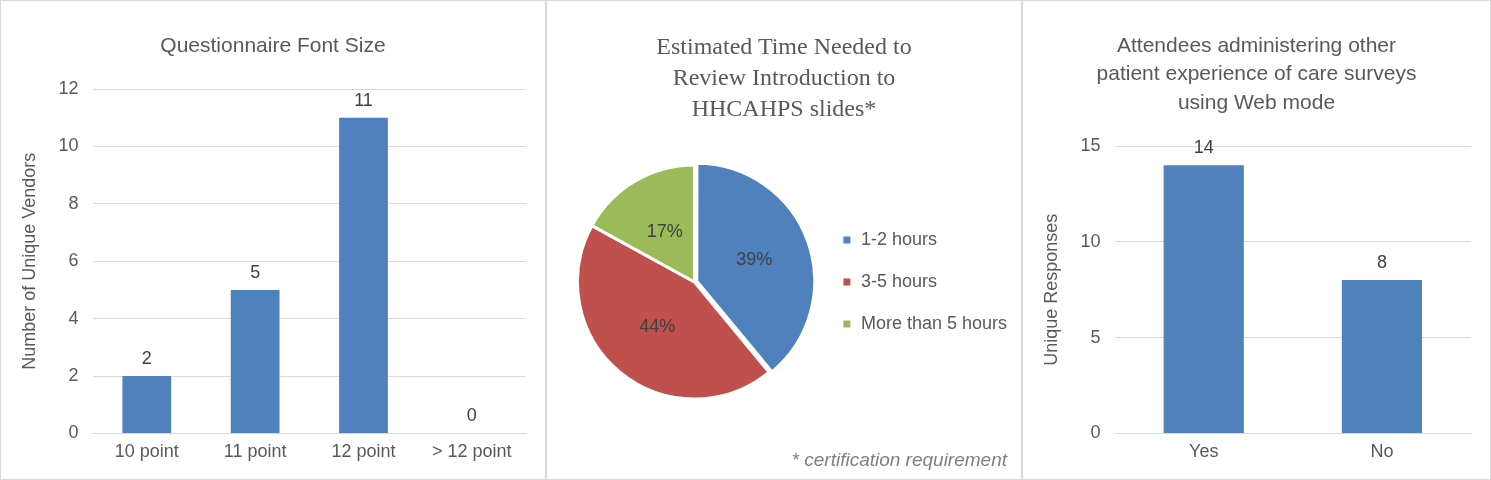  I want to click on x-tick-label: 11 point, so click(255, 451).